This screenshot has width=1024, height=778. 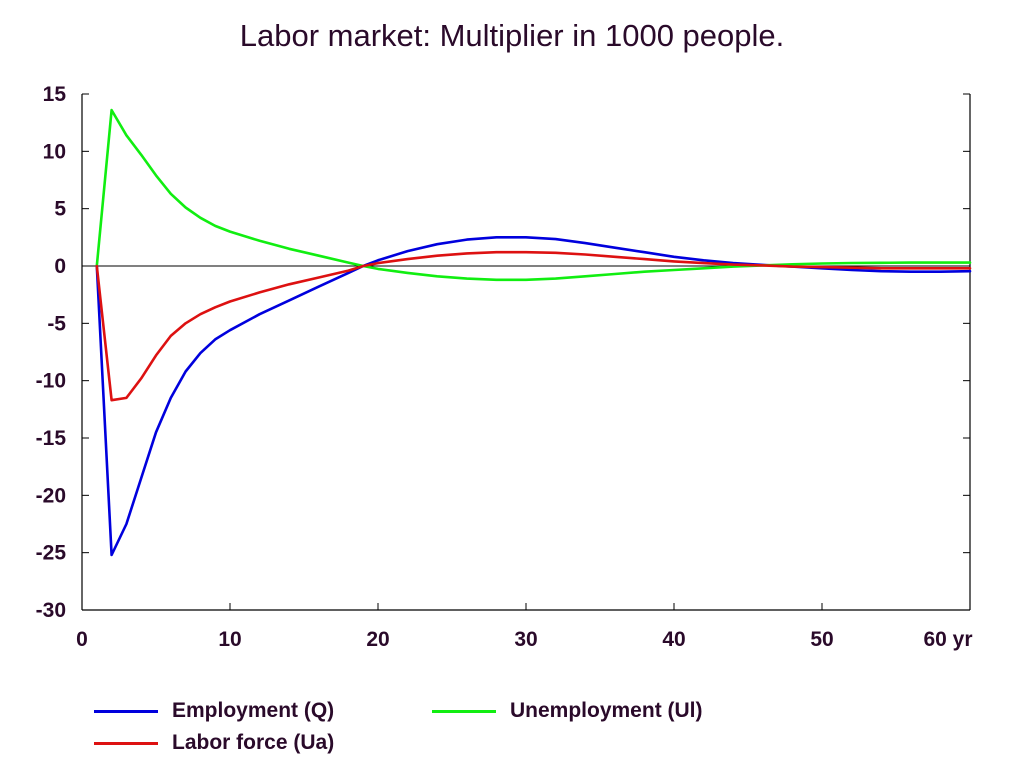 I want to click on x-tick-label: 20, so click(x=377, y=639).